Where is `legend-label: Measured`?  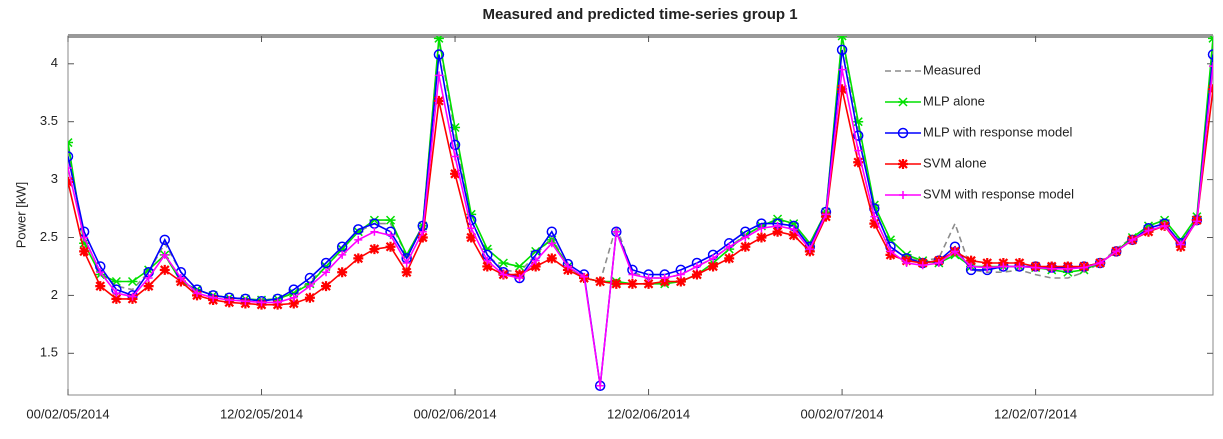
legend-label: Measured is located at coordinates (952, 69).